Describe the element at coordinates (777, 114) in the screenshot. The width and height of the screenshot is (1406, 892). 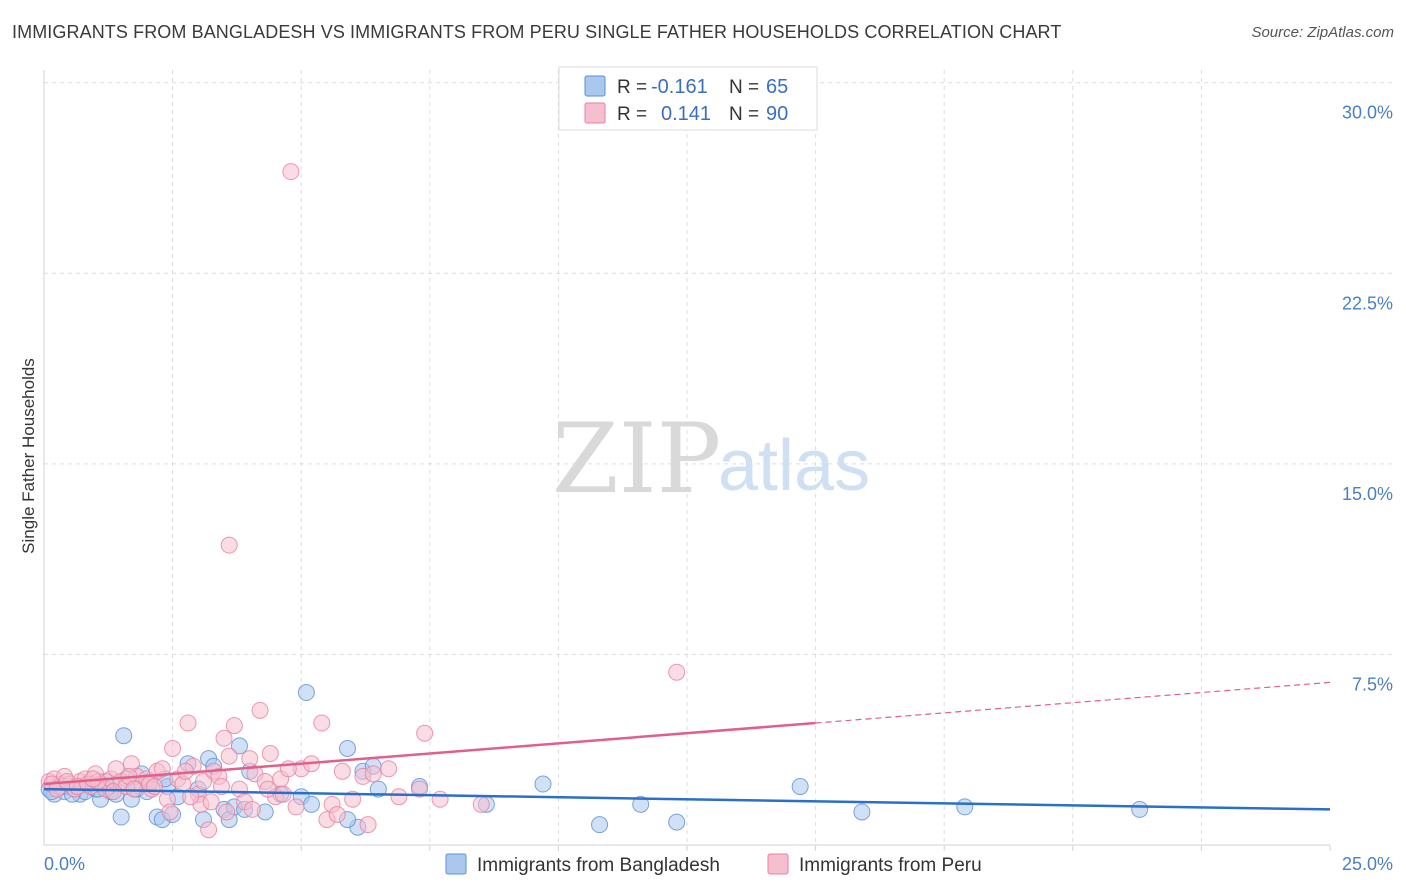
I see `legend-n-value-1: 90` at that location.